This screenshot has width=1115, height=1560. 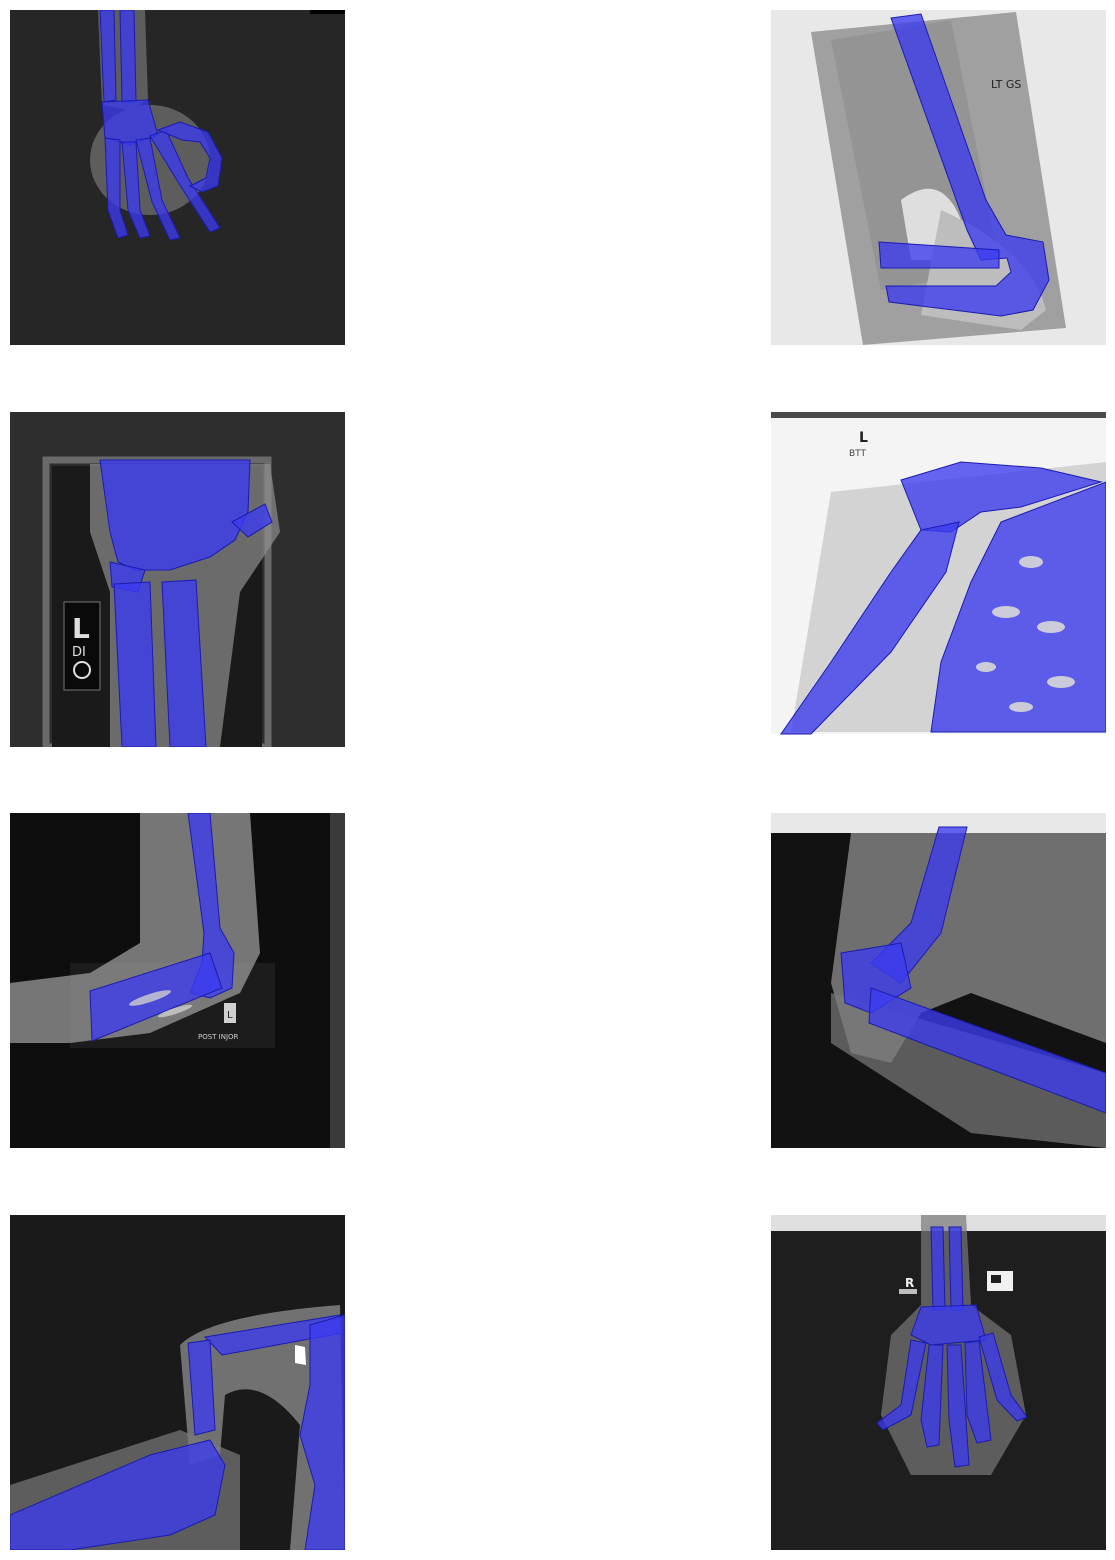 What do you see at coordinates (1006, 84) in the screenshot?
I see `marker-text: LT GS` at bounding box center [1006, 84].